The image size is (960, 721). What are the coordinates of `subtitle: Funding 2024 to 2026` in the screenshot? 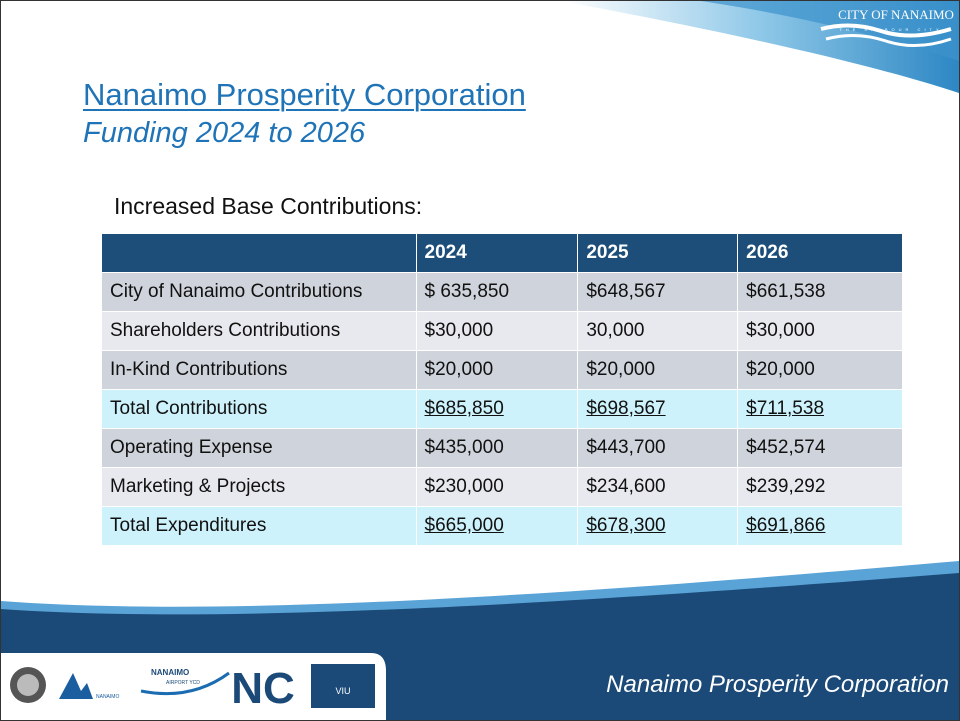 It's located at (224, 133).